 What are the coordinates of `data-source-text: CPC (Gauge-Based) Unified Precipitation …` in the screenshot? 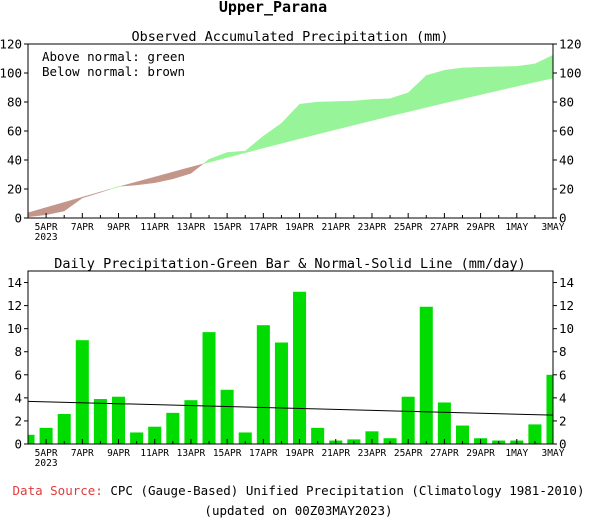 It's located at (343, 490).